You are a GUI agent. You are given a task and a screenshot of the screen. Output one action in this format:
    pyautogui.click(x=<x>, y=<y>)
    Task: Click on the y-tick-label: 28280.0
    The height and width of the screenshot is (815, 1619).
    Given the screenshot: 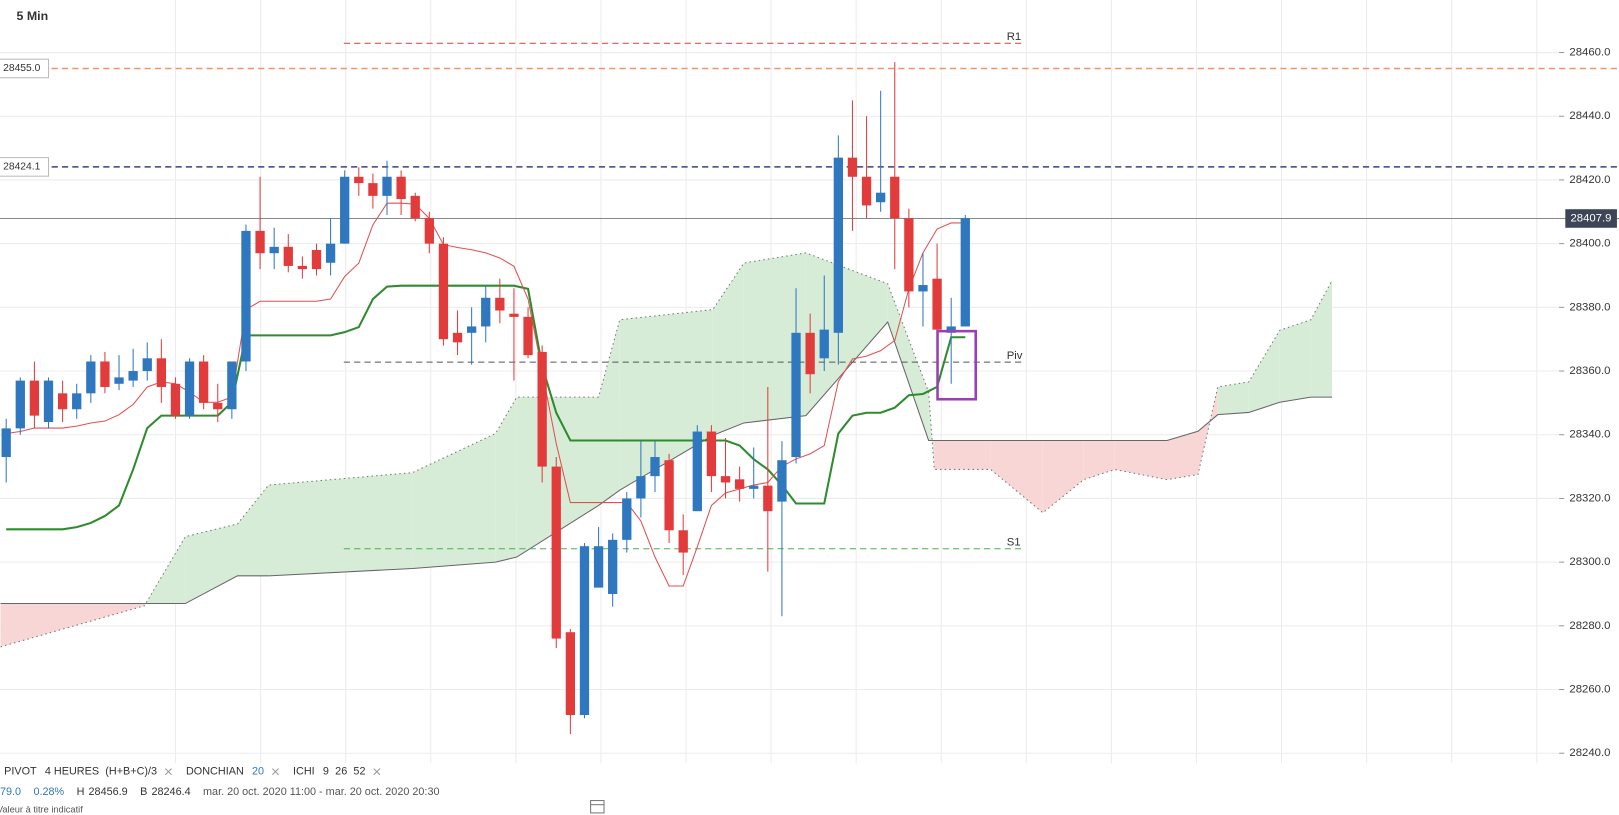 What is the action you would take?
    pyautogui.click(x=1589, y=626)
    